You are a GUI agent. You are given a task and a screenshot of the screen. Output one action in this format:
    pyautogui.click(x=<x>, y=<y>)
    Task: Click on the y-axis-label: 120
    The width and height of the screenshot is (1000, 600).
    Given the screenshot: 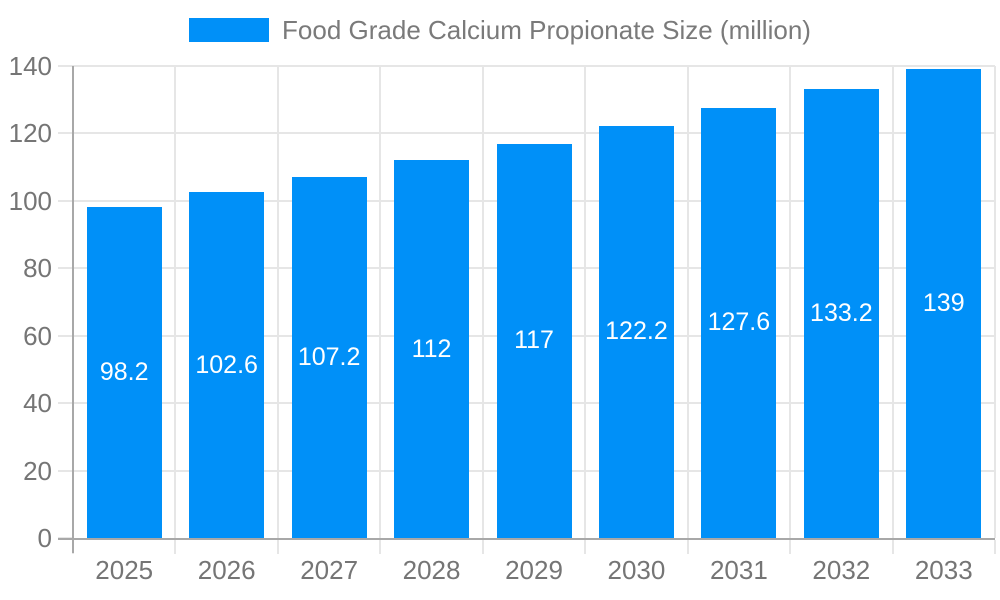 What is the action you would take?
    pyautogui.click(x=30, y=133)
    